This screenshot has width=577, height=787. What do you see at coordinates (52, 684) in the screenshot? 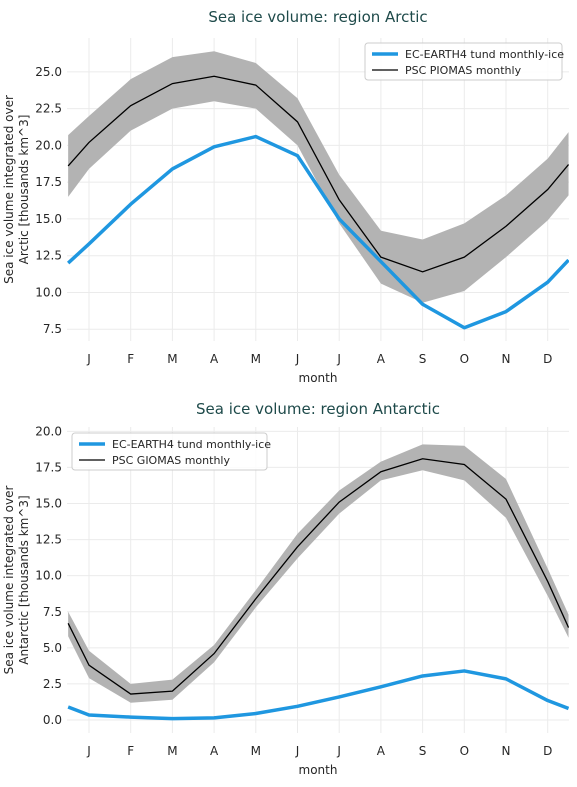
I see `y-tick-label: 2.5` at bounding box center [52, 684].